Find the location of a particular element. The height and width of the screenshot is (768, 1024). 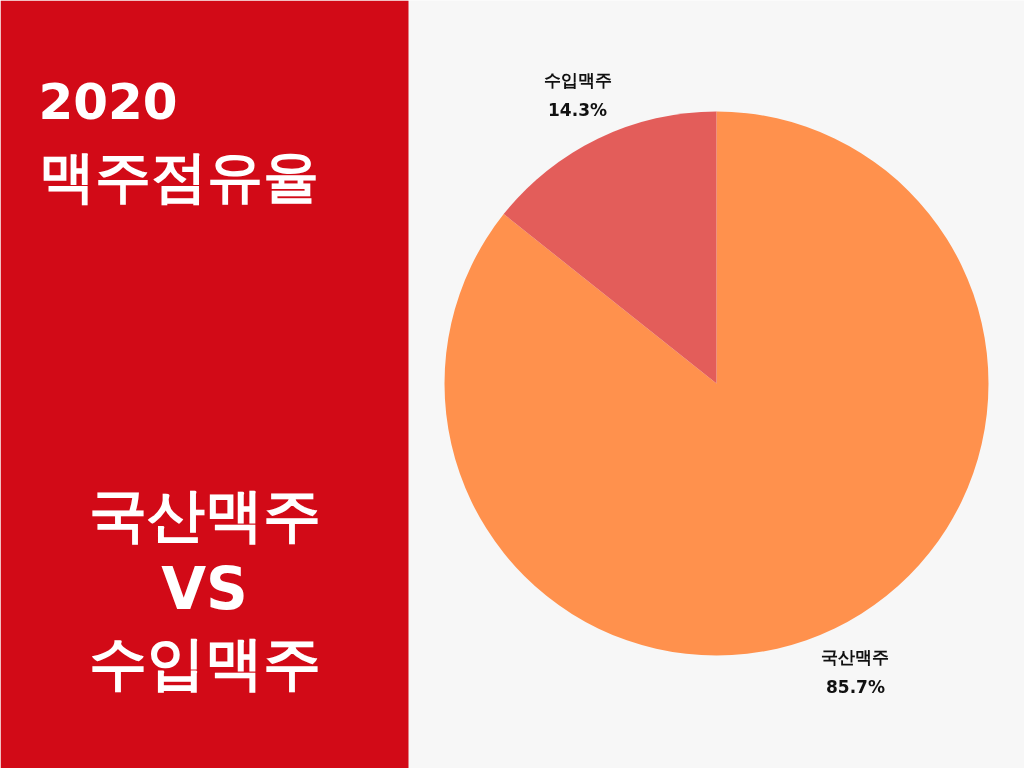

chart-title: 2020 is located at coordinates (108, 101).